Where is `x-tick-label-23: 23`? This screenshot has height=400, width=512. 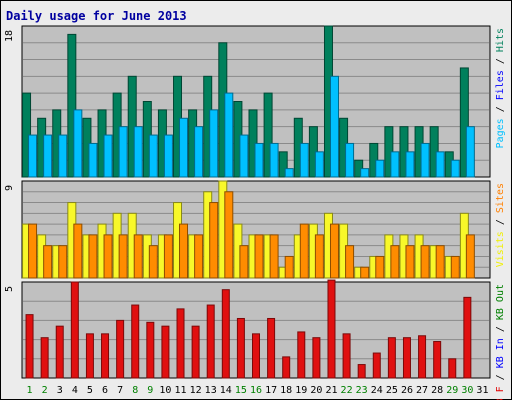
x-tick-label-23: 23 is located at coordinates (362, 390).